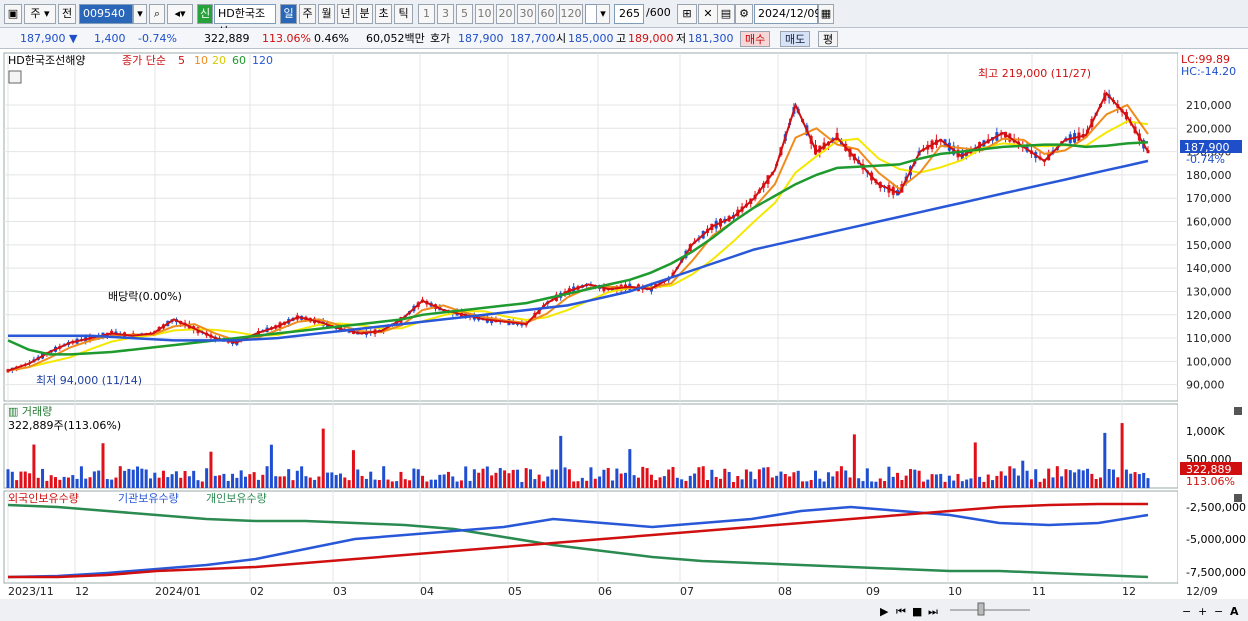  I want to click on mode-select: 주 ▾, so click(40, 14).